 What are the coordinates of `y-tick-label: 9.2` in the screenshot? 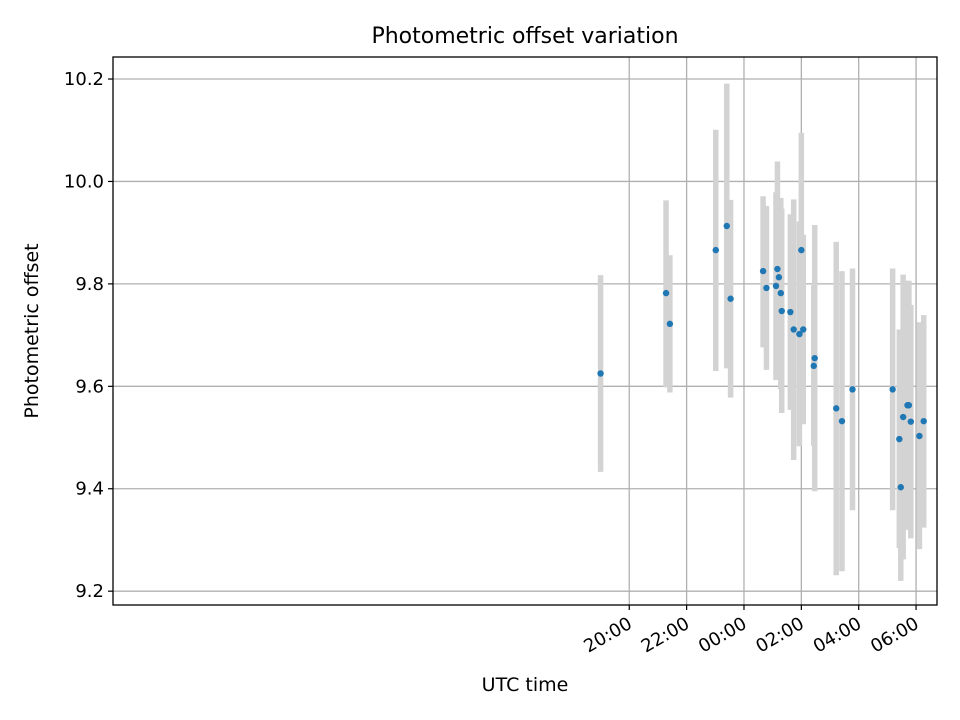 It's located at (89, 591).